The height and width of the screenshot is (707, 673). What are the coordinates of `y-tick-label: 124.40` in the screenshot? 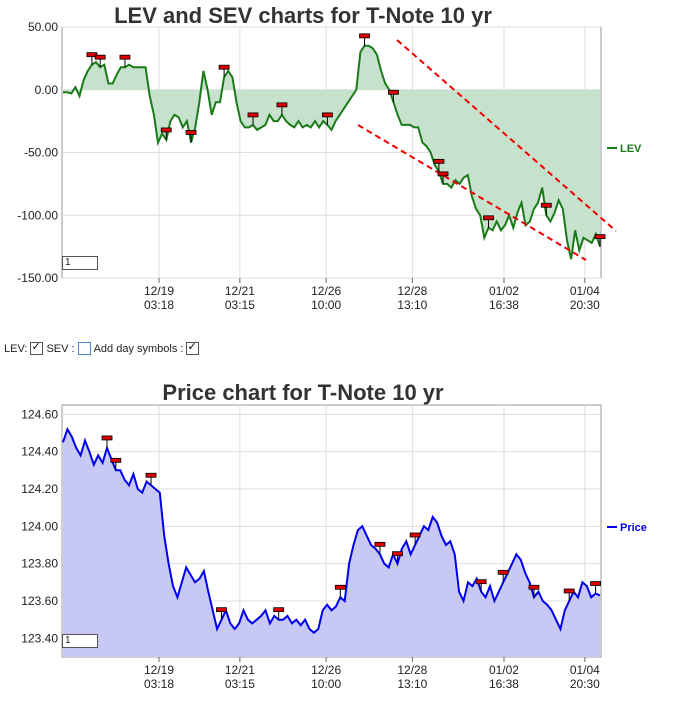 It's located at (39, 452).